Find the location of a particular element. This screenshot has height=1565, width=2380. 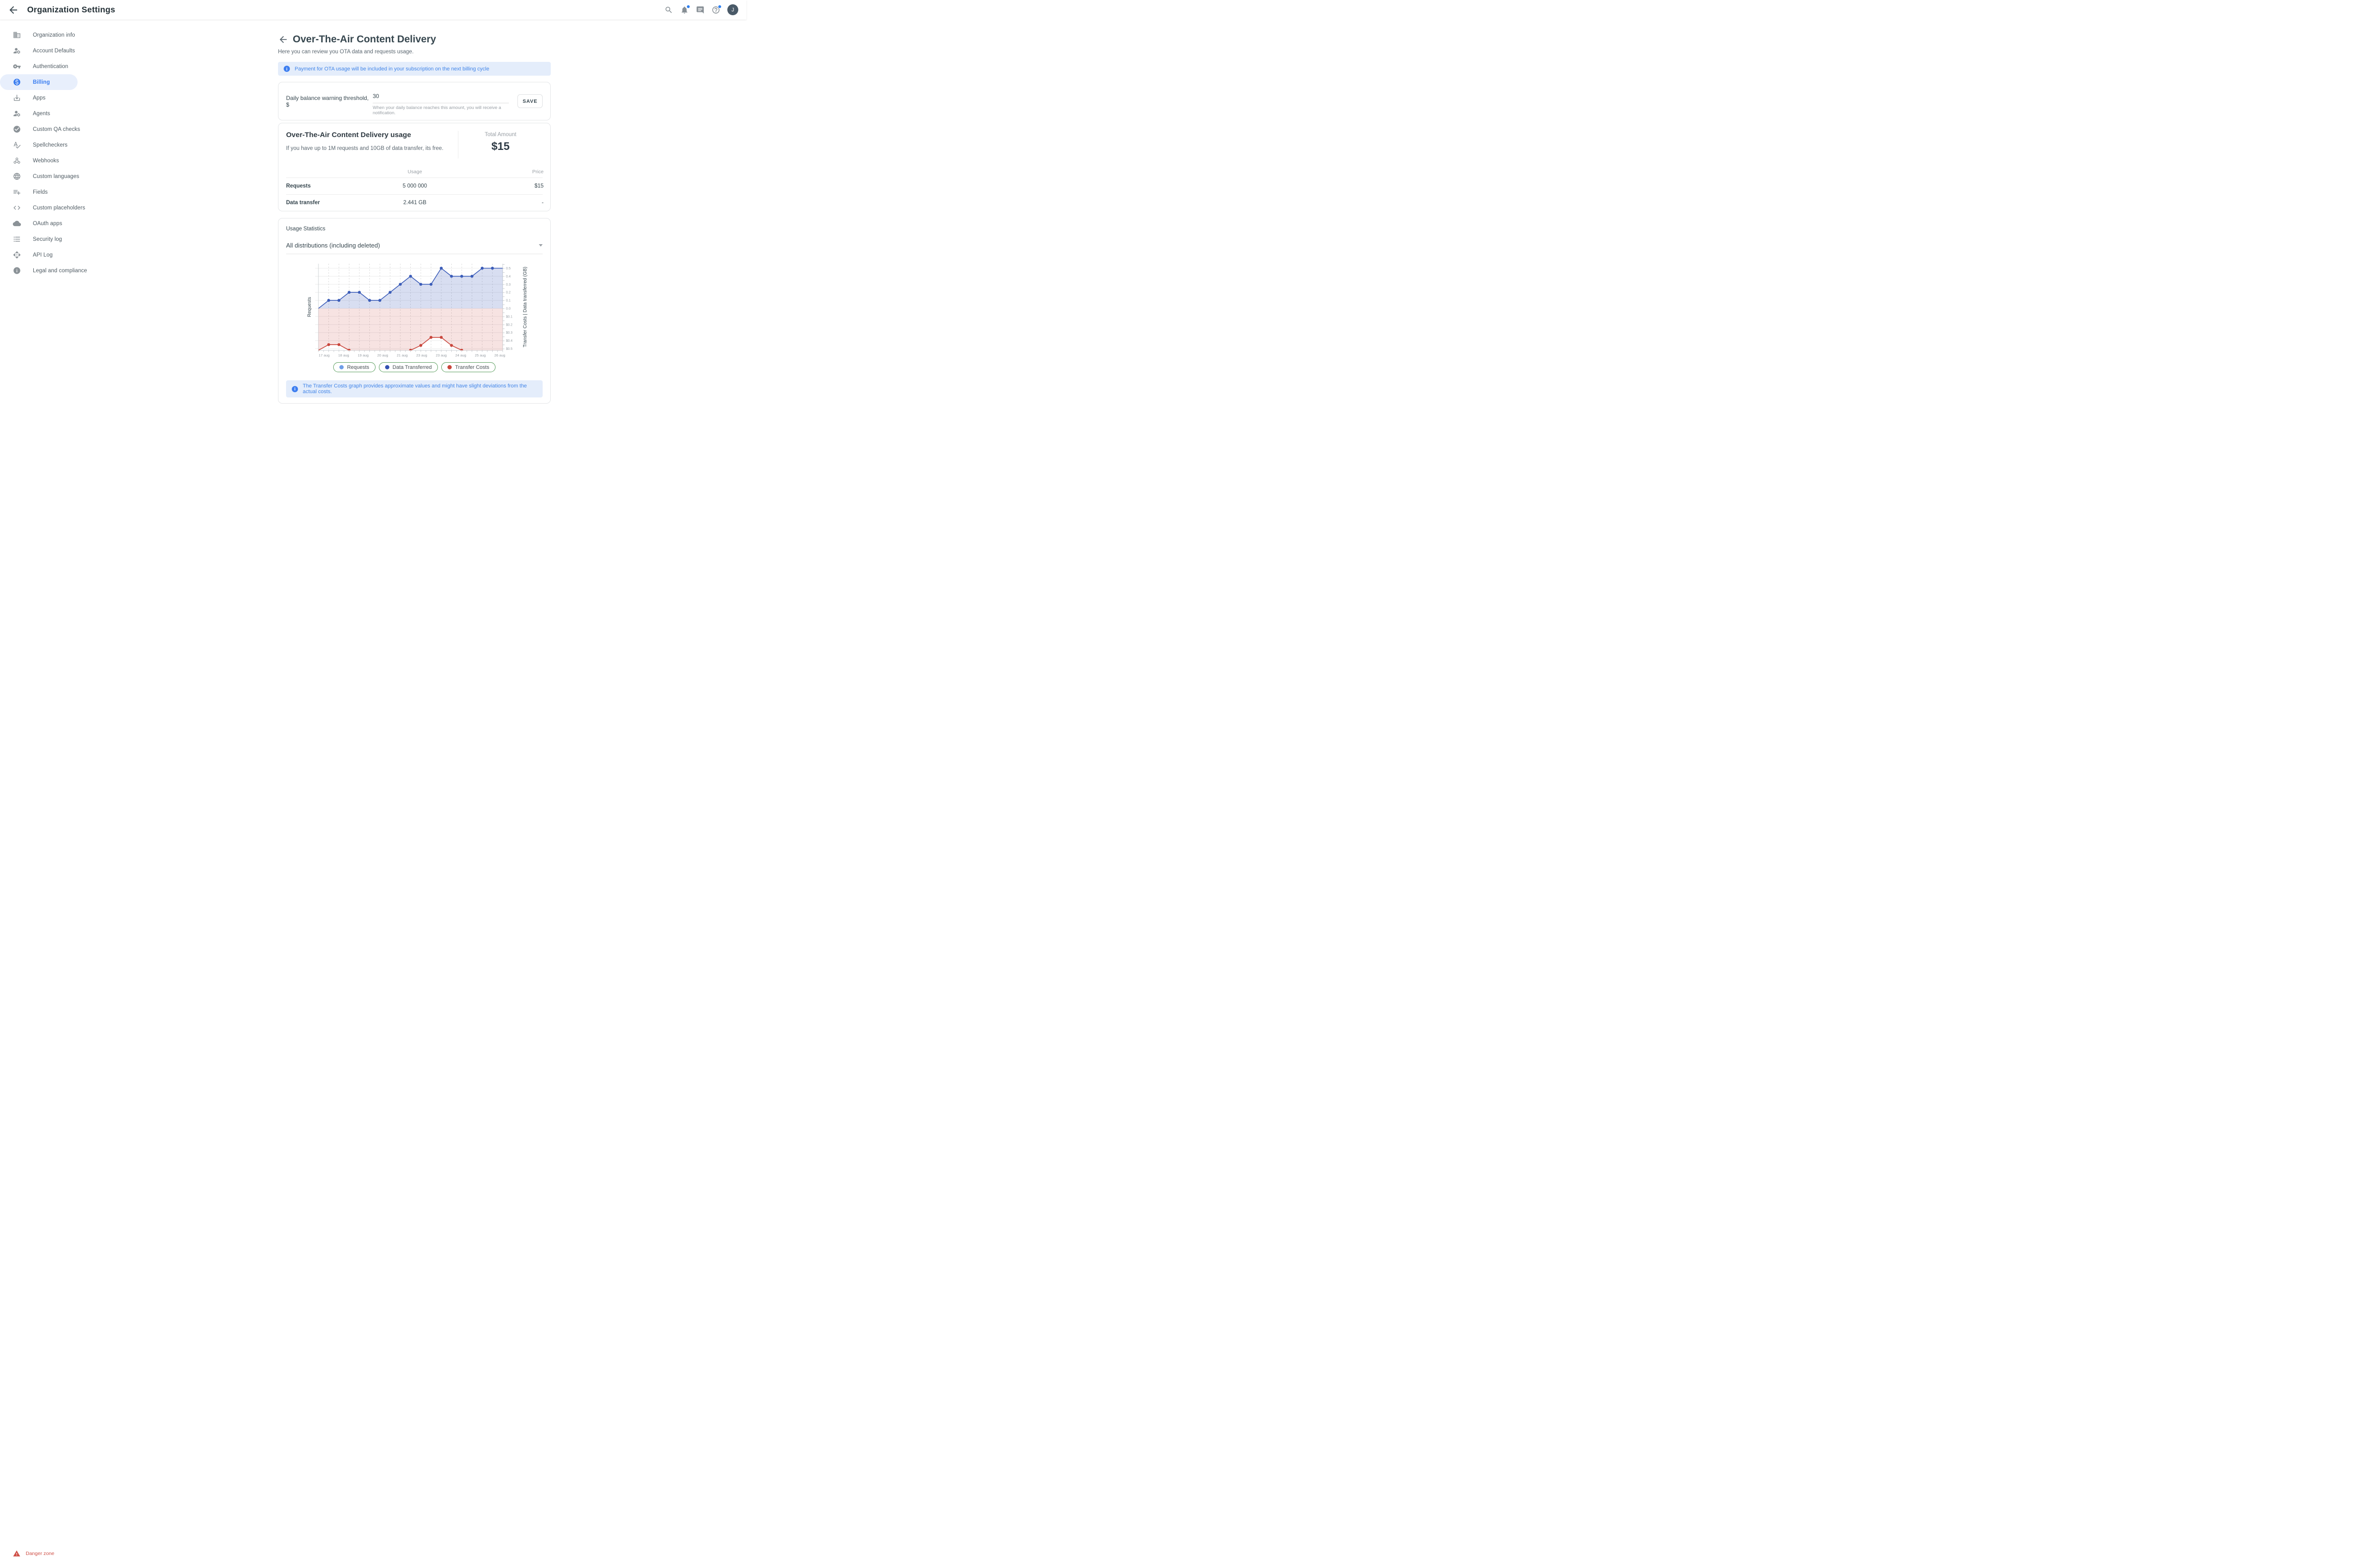

total-amount-label: Total Amount is located at coordinates (500, 135).